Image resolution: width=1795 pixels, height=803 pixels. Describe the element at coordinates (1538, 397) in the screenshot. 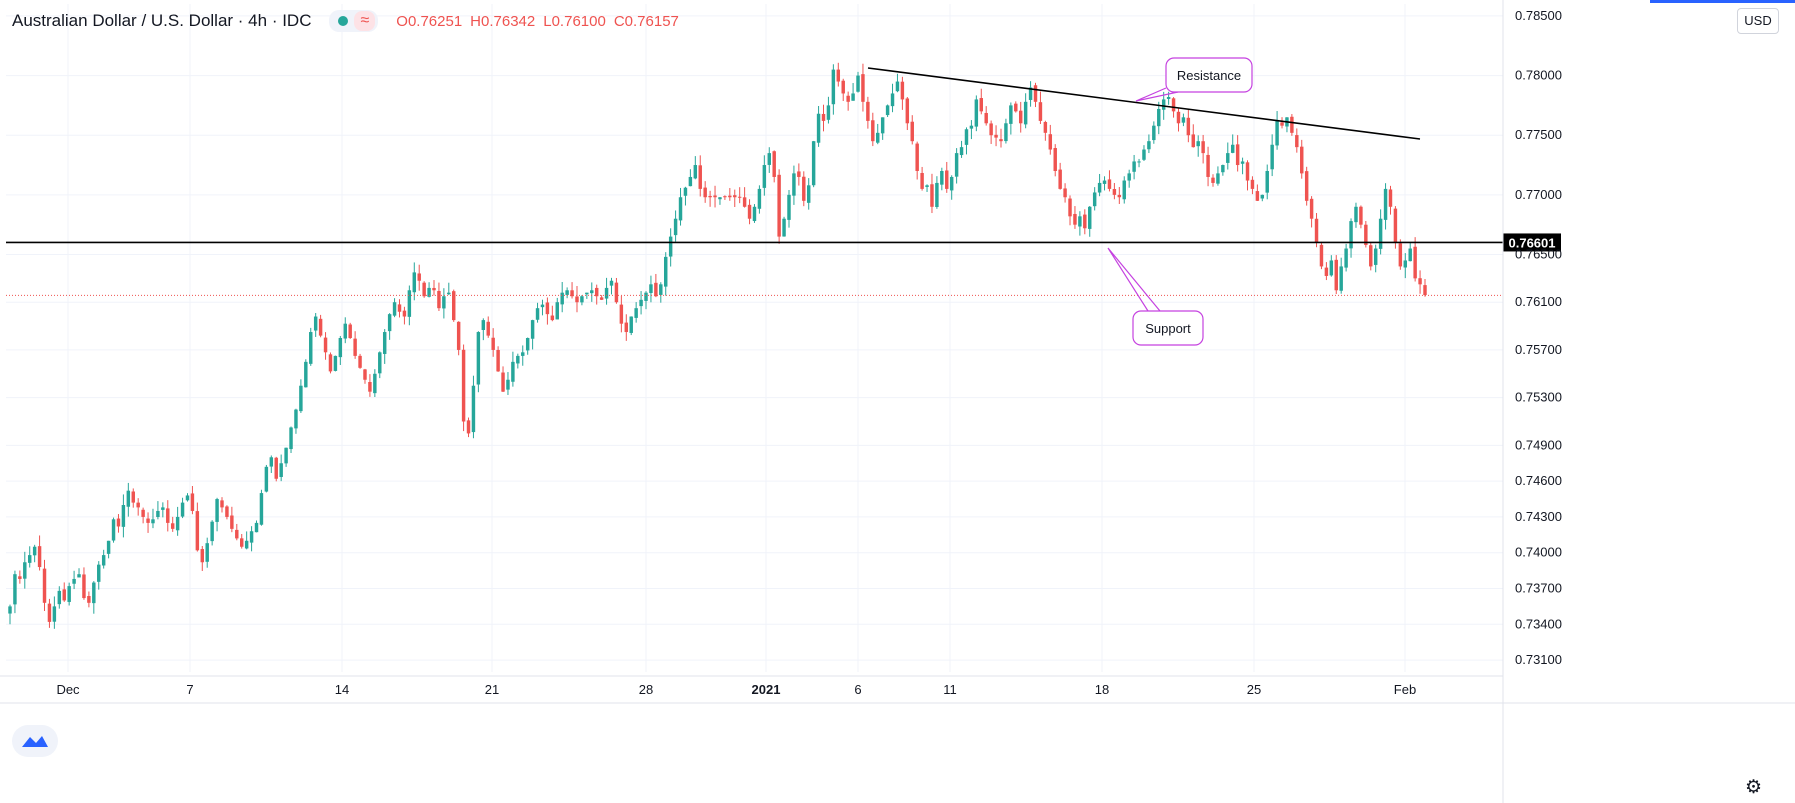

I see `y-tick-label: 0.75300` at that location.